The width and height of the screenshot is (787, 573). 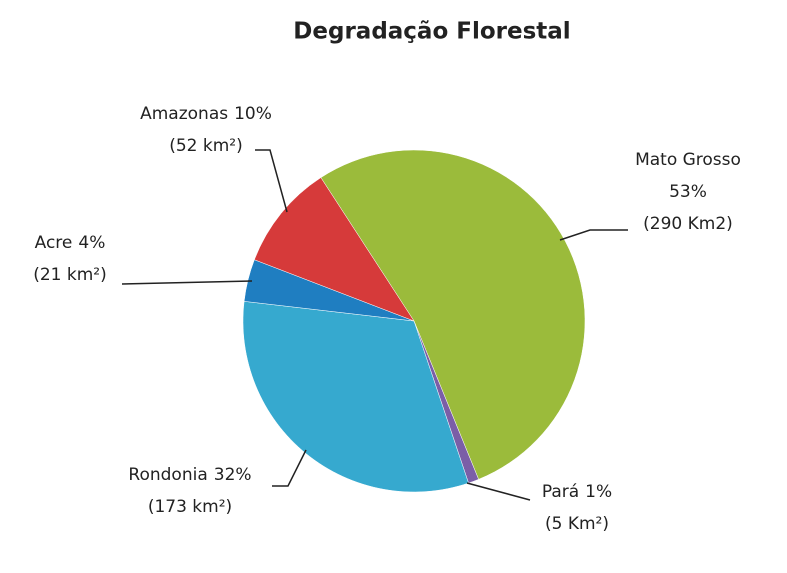 What do you see at coordinates (431, 32) in the screenshot?
I see `chart-title: Degradação Florestal` at bounding box center [431, 32].